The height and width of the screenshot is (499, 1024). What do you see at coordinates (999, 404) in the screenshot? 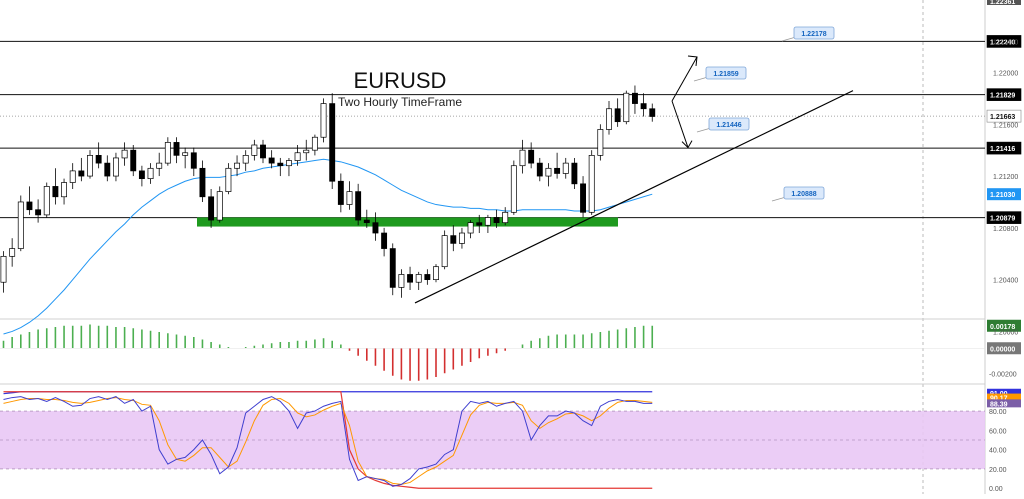
I see `stochastic-label: 88.39` at bounding box center [999, 404].